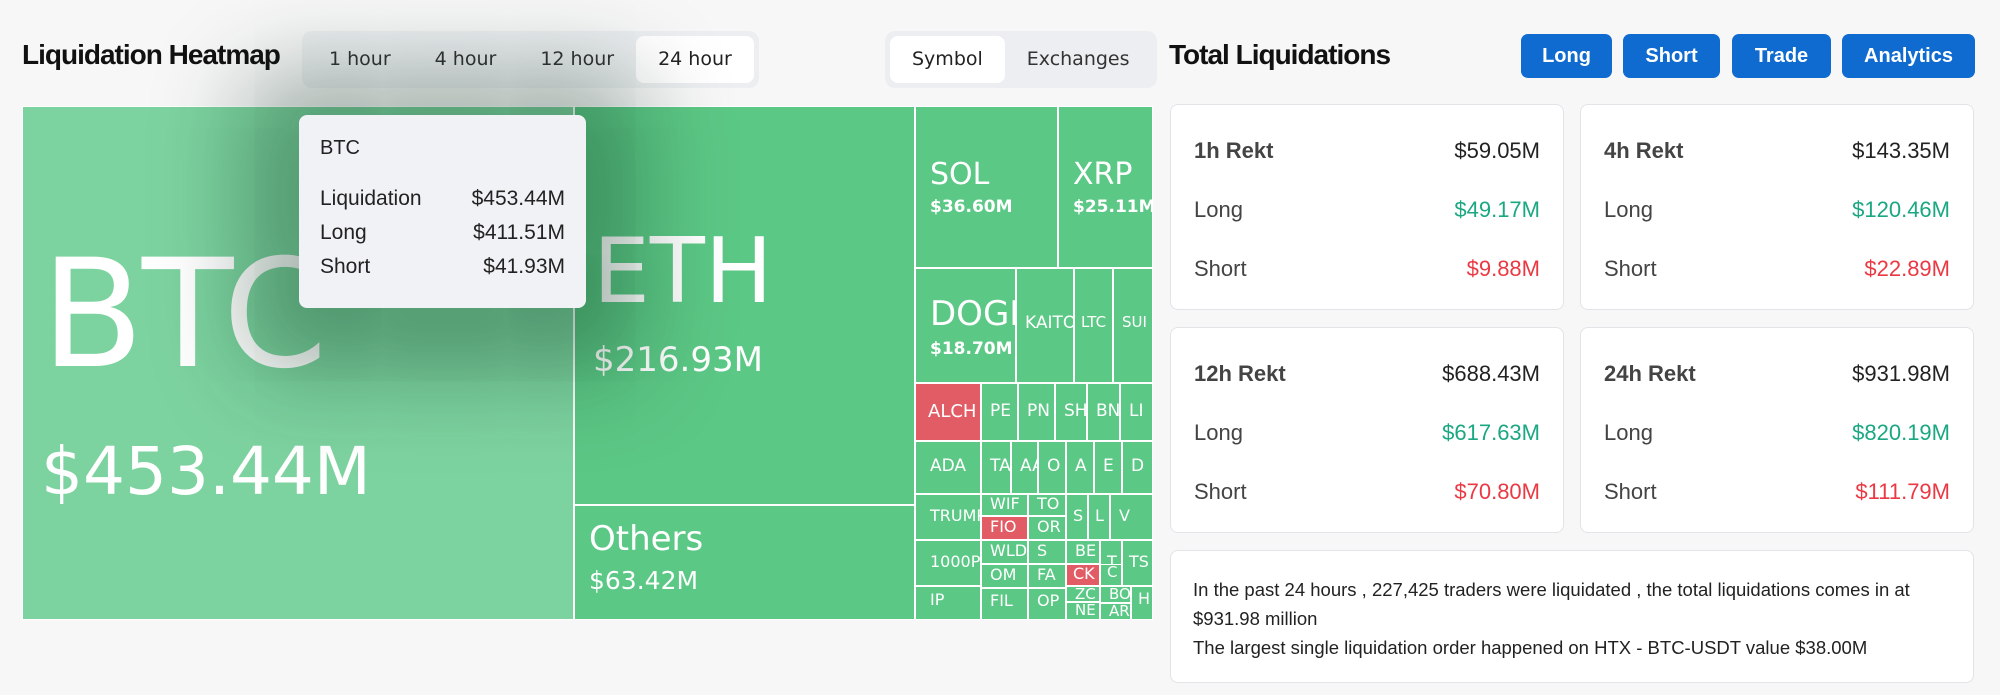 Image resolution: width=2000 pixels, height=695 pixels. I want to click on heatmap-cell-or: OR, so click(1047, 528).